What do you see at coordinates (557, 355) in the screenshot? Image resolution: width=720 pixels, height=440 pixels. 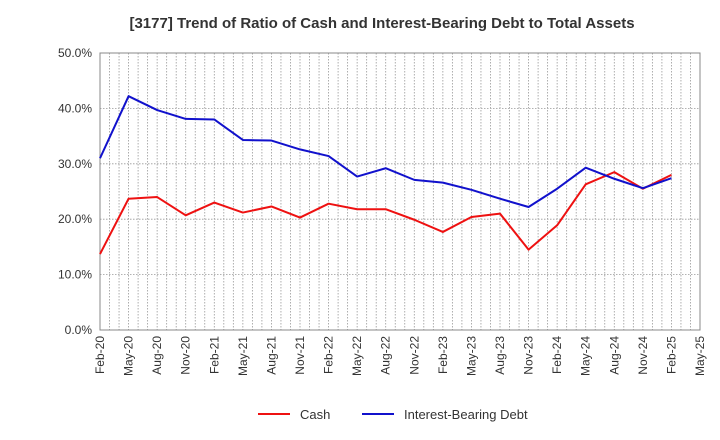 I see `x-tick-label: Feb-24` at bounding box center [557, 355].